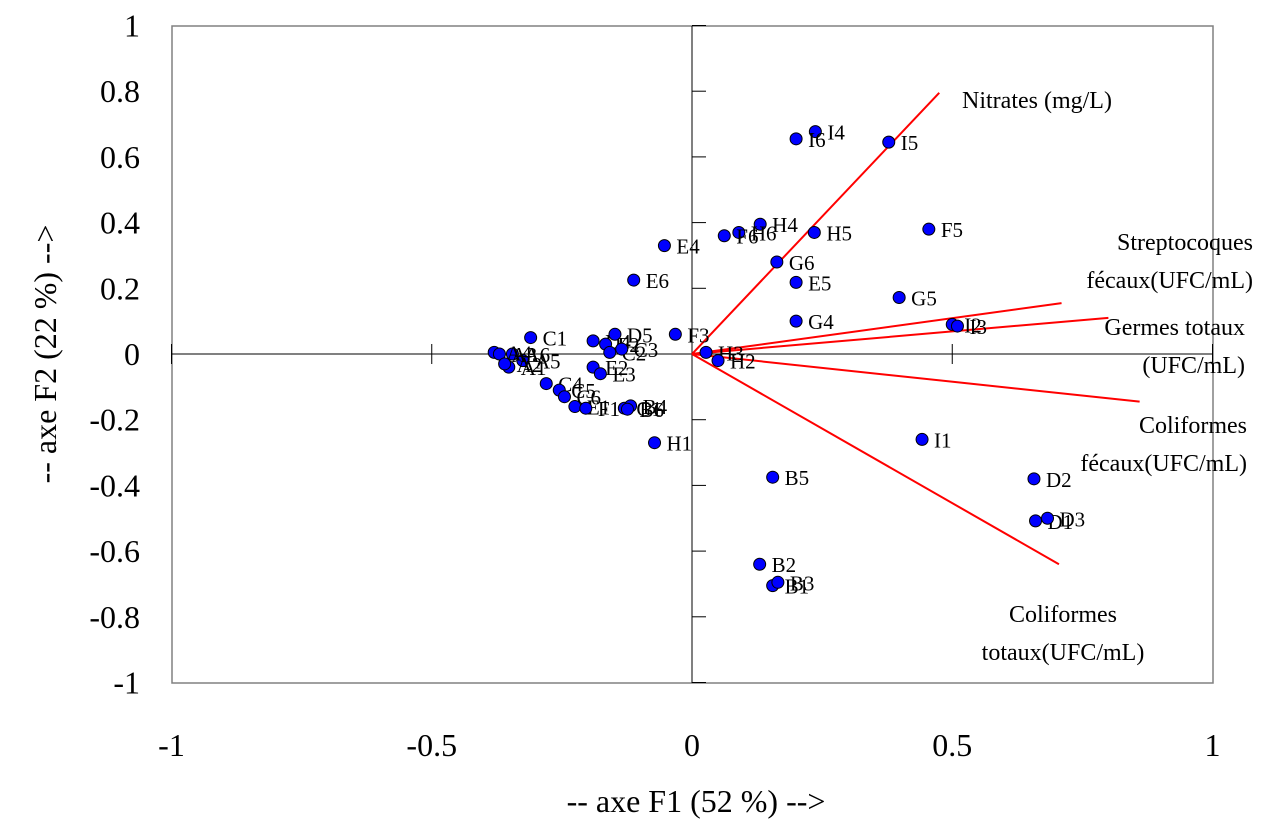 This screenshot has height=838, width=1274. What do you see at coordinates (114, 617) in the screenshot?
I see `y-tick-label: -0.8` at bounding box center [114, 617].